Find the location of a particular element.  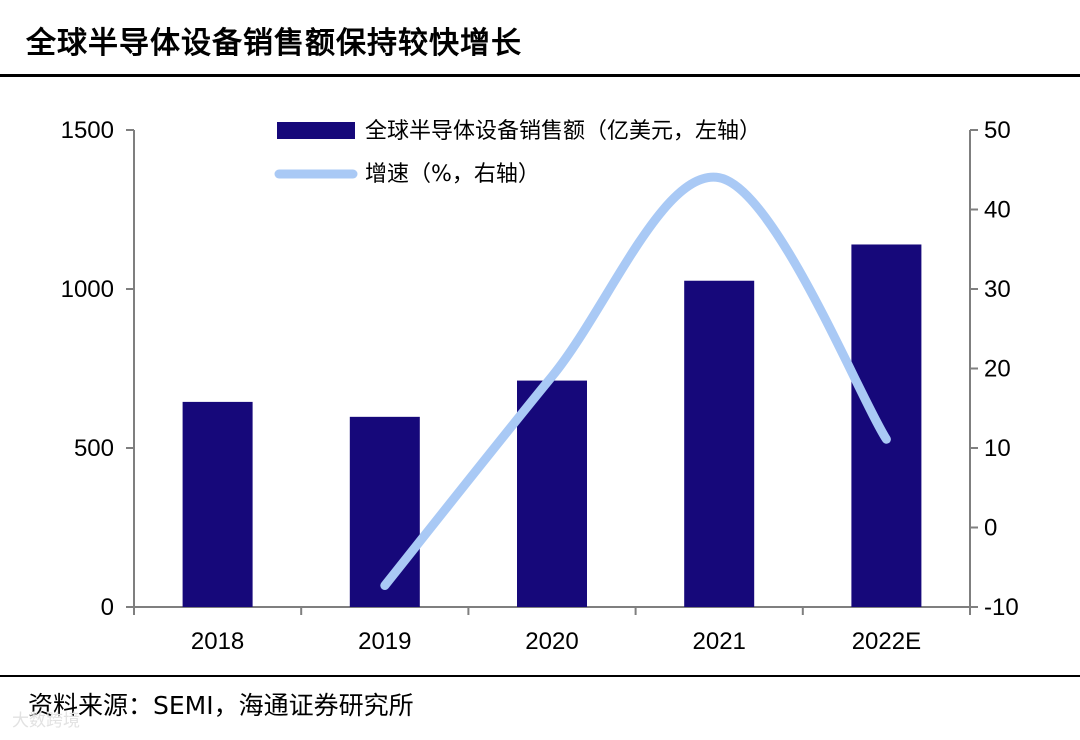

footer-divider is located at coordinates (540, 676).